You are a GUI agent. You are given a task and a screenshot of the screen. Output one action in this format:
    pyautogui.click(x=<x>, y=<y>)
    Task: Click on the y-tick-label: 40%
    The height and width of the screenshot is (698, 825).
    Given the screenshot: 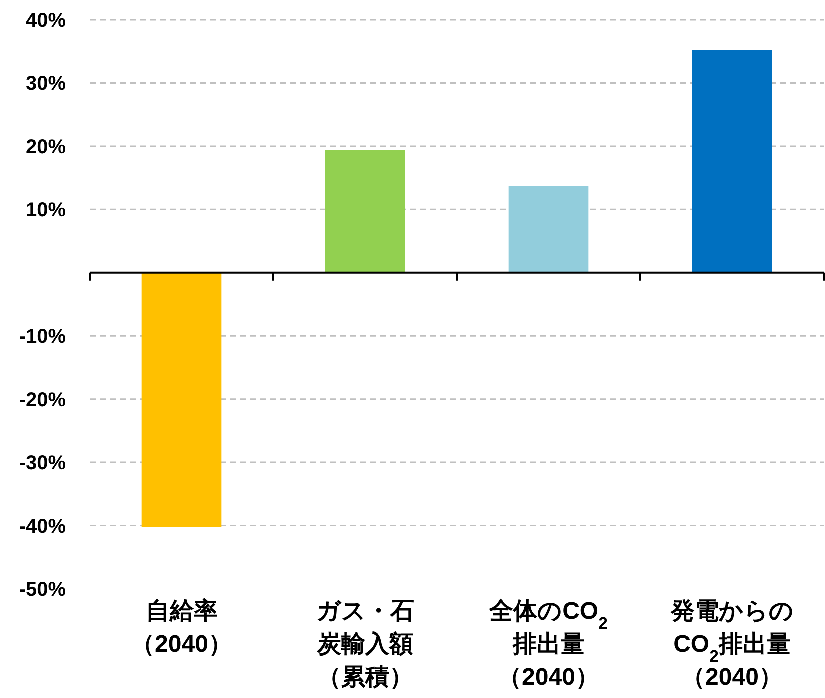 What is the action you would take?
    pyautogui.click(x=46, y=21)
    